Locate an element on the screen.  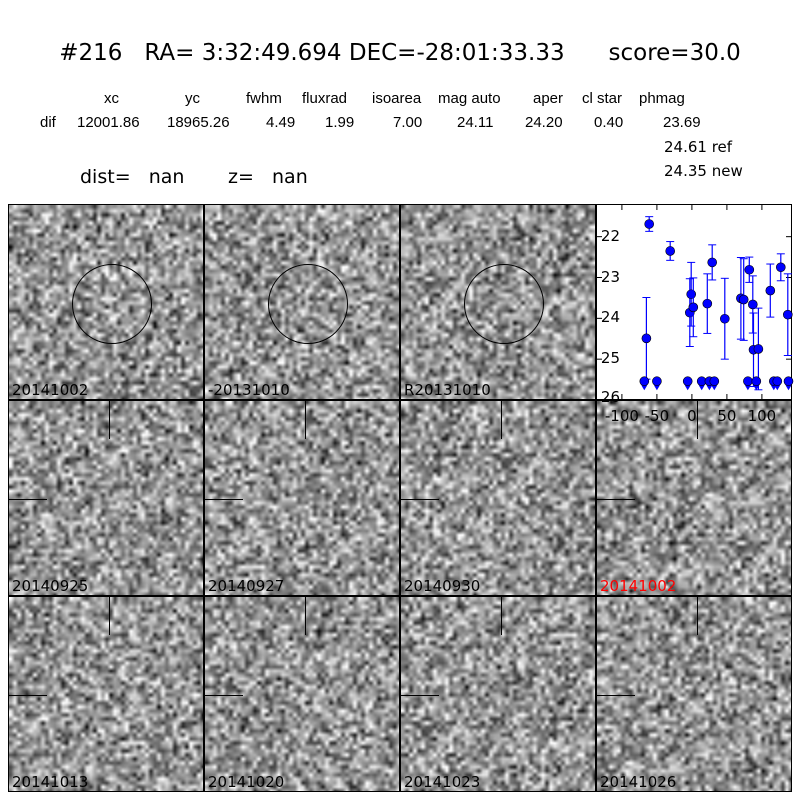
x-tick-label: 50 is located at coordinates (727, 416).